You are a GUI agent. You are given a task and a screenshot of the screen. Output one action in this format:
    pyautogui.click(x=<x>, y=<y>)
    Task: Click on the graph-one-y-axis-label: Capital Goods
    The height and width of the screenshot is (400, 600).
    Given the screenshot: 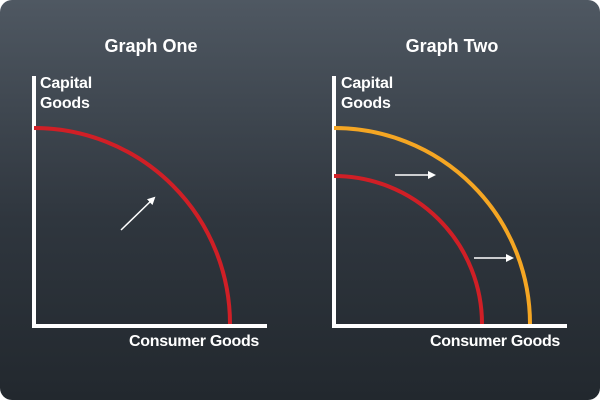 What is the action you would take?
    pyautogui.click(x=66, y=94)
    